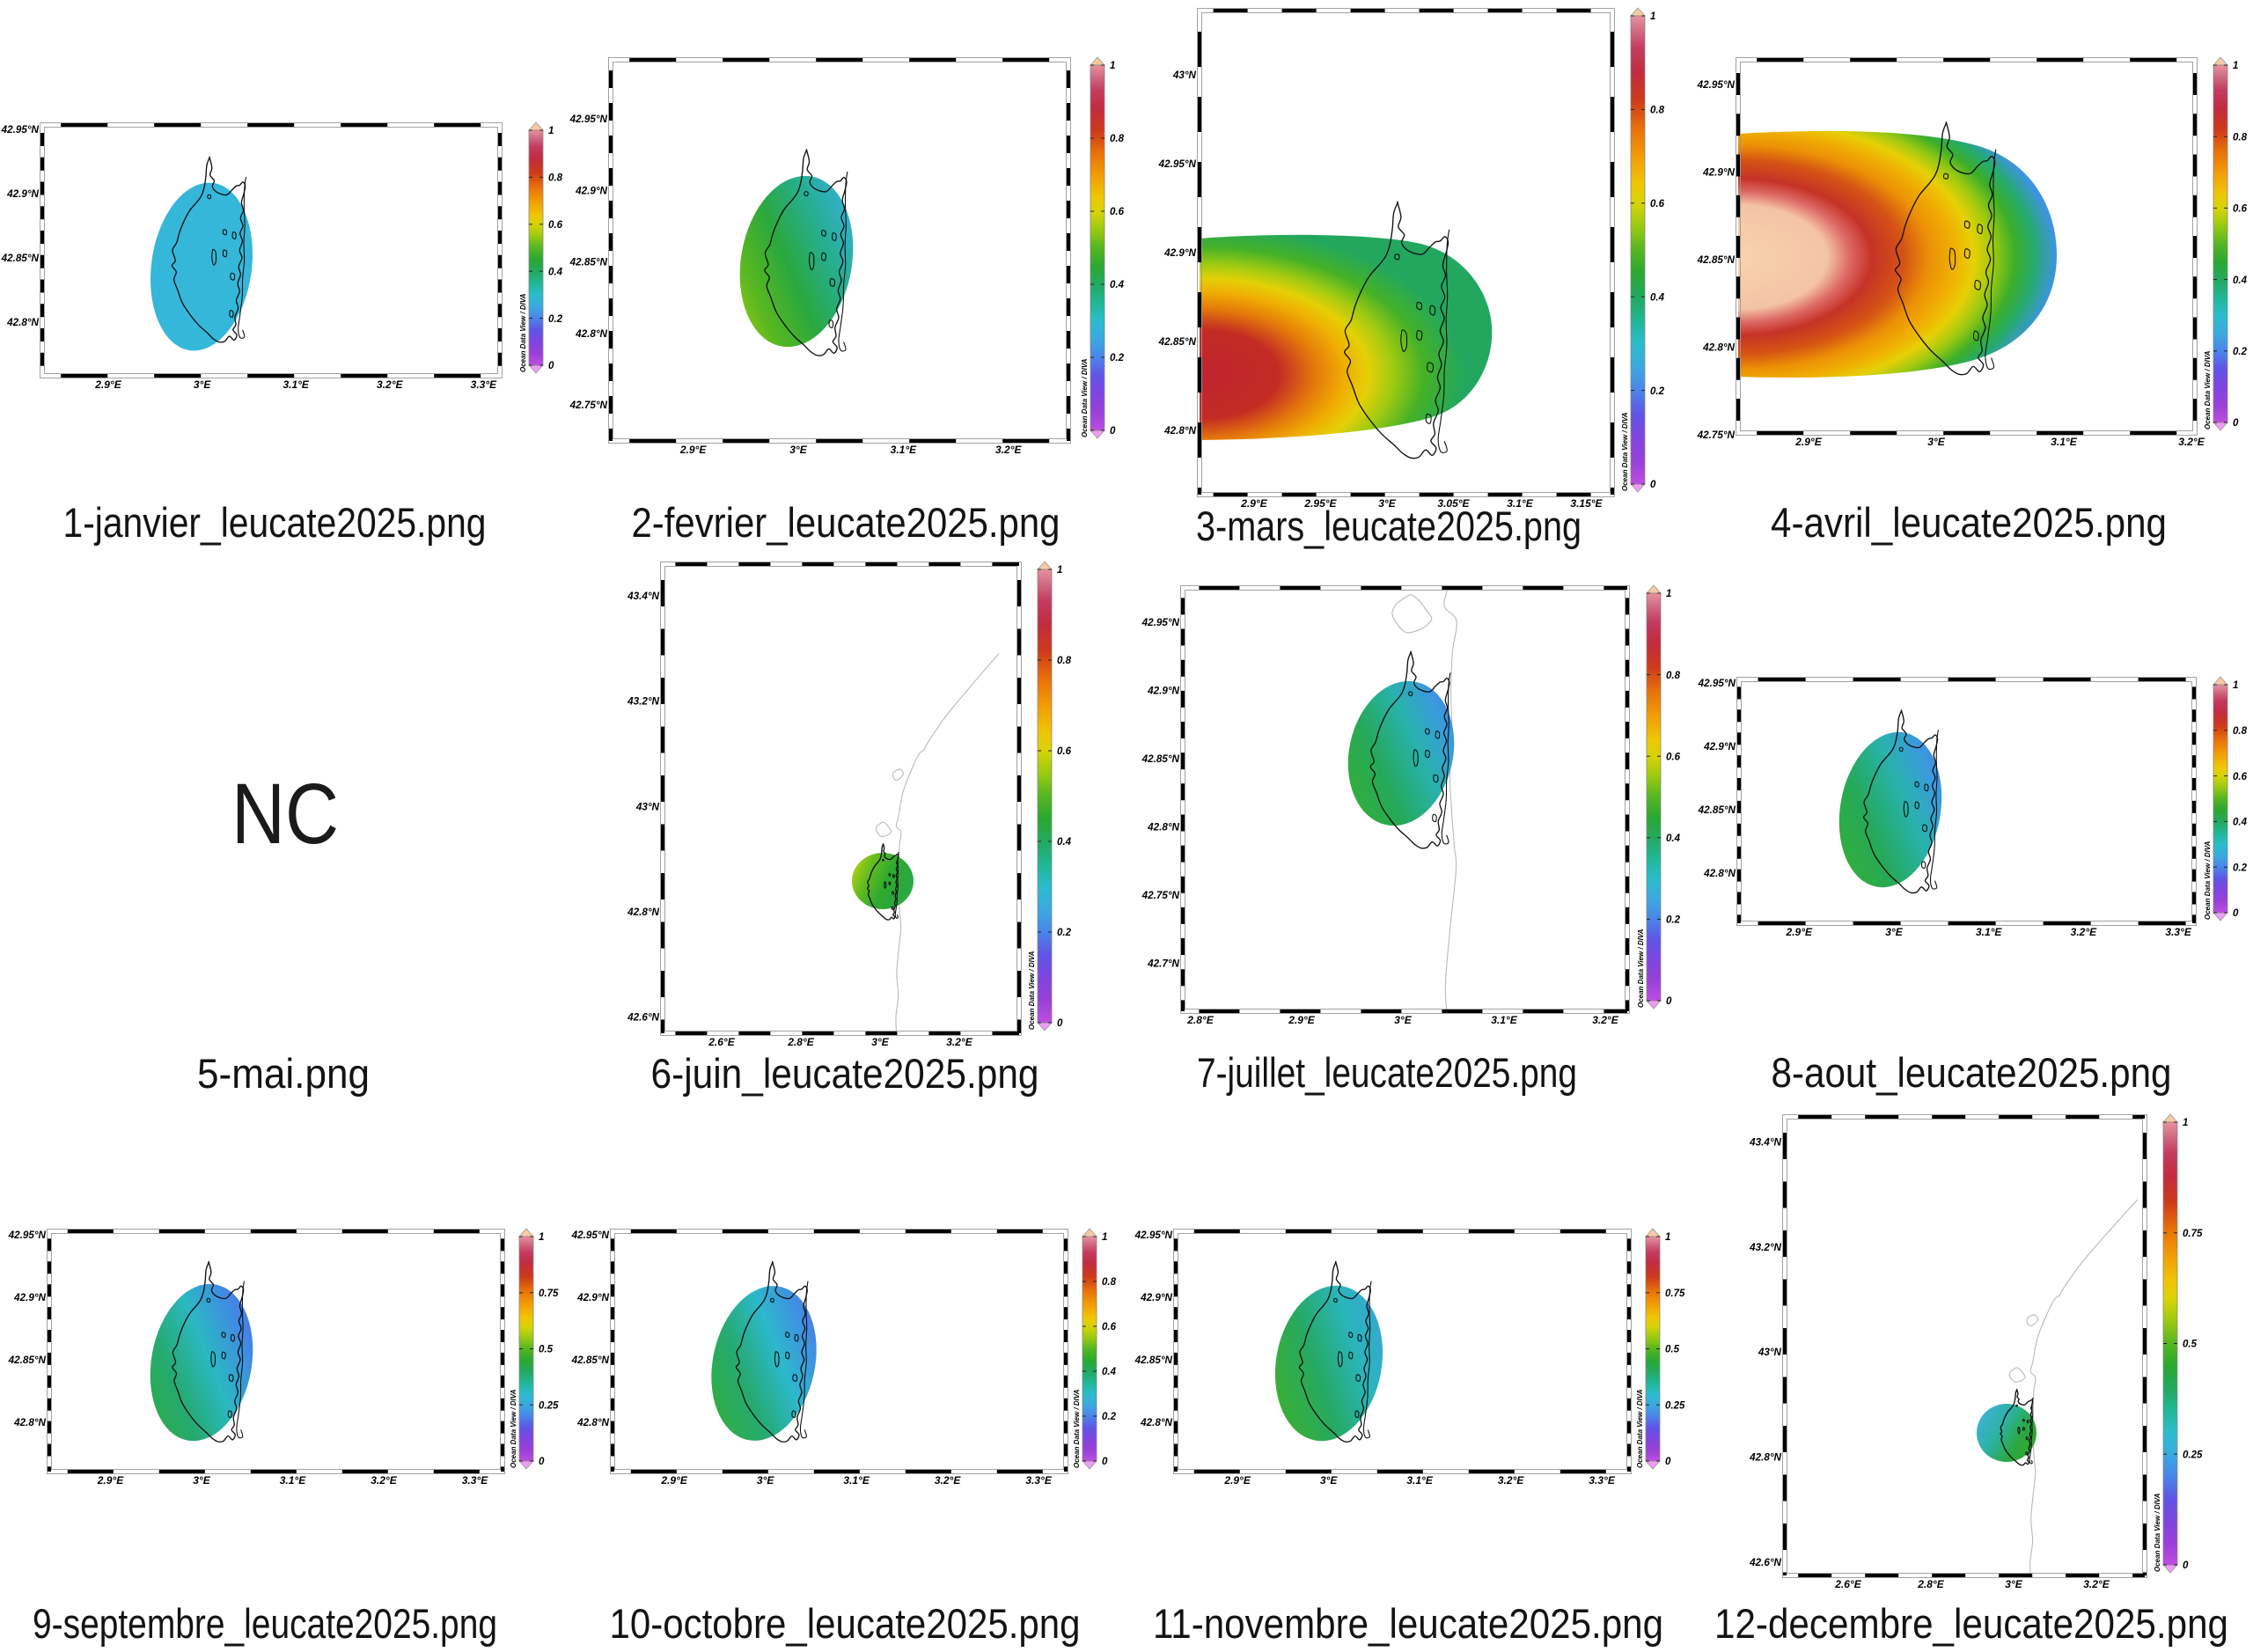  I want to click on svg-text: 7-juillet_leucate2025.png, so click(1387, 1072).